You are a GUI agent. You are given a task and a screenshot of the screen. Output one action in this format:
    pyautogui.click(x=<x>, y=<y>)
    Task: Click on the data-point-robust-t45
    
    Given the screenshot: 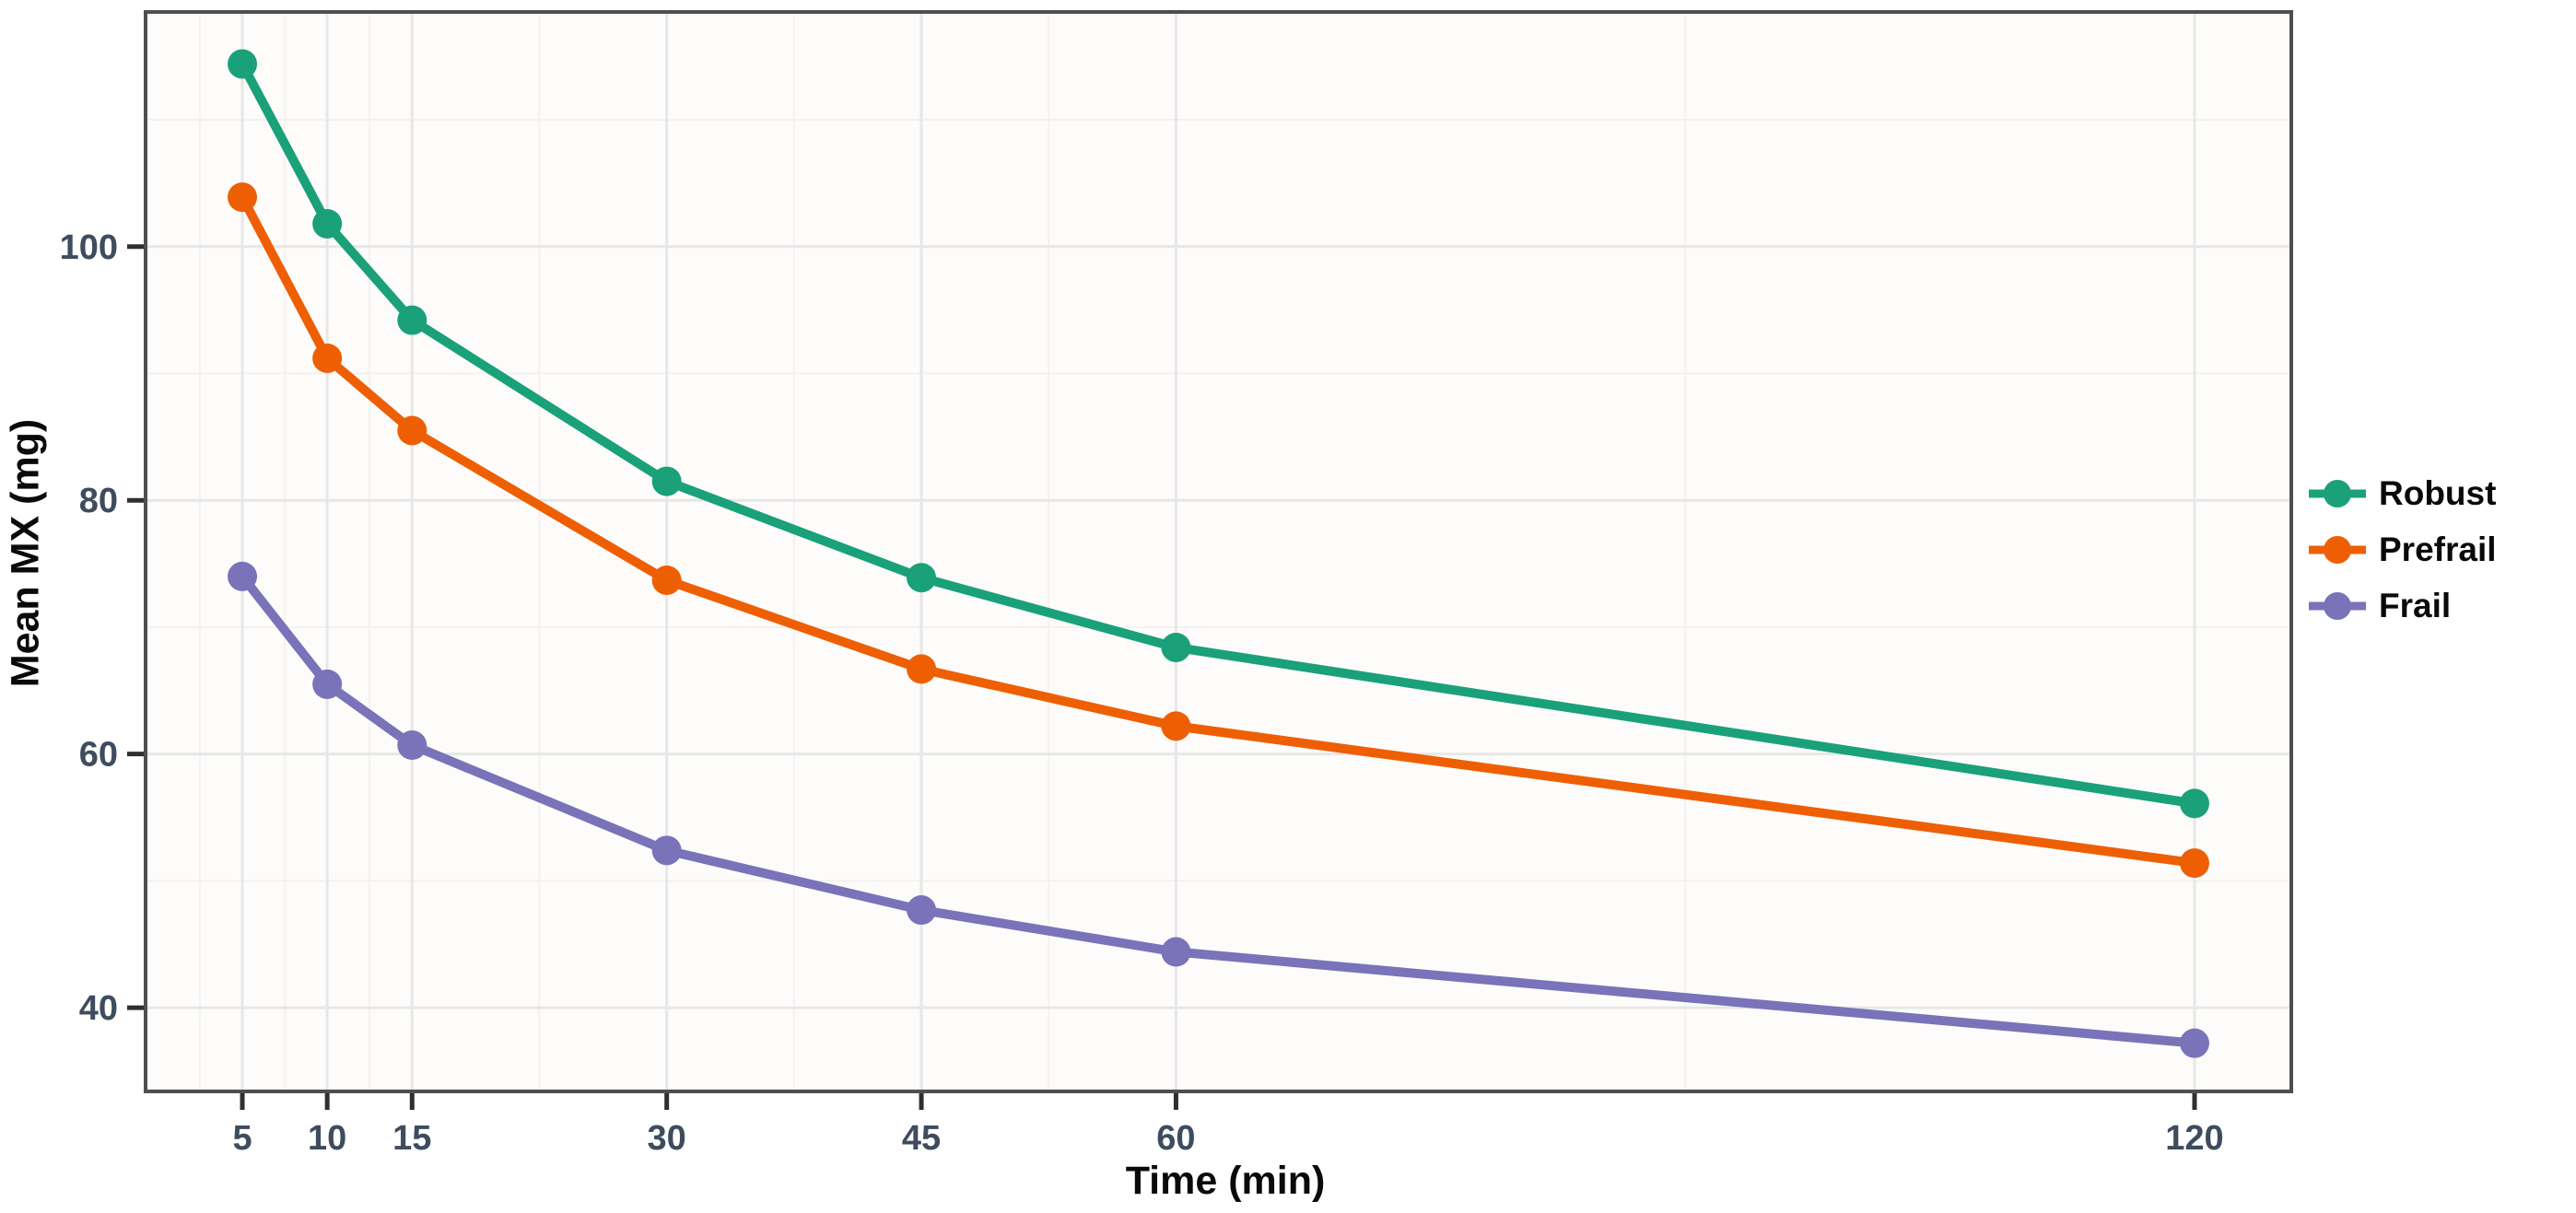 What is the action you would take?
    pyautogui.click(x=922, y=578)
    